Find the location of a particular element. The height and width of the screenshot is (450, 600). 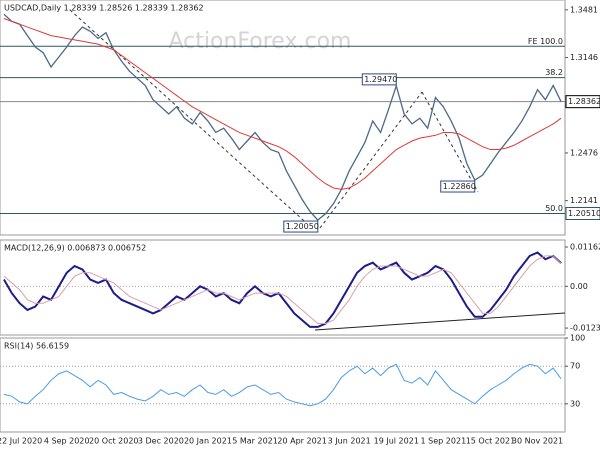

y-tick-label: 100 is located at coordinates (577, 338).